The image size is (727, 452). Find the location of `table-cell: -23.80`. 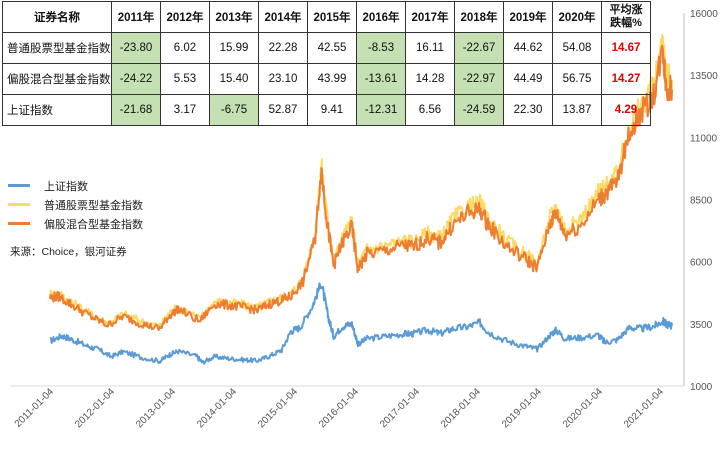

table-cell: -23.80 is located at coordinates (136, 48).